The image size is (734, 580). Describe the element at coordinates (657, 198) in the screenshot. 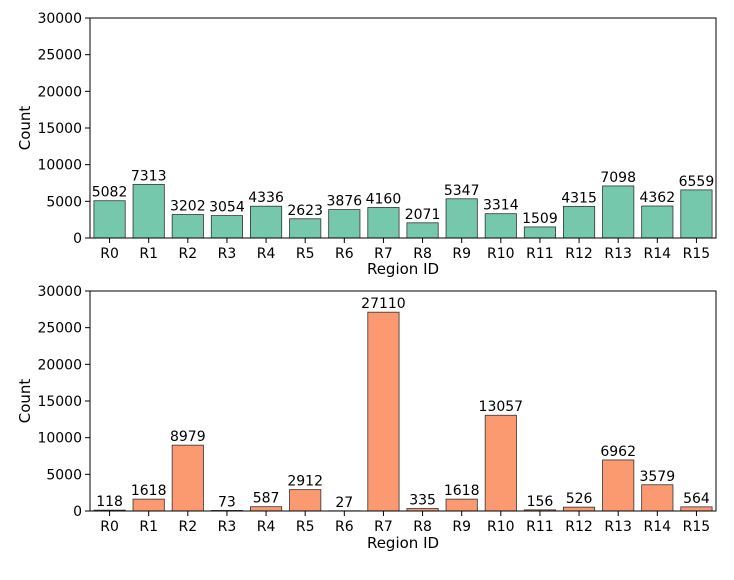

I see `bar-value-label: 4362` at that location.